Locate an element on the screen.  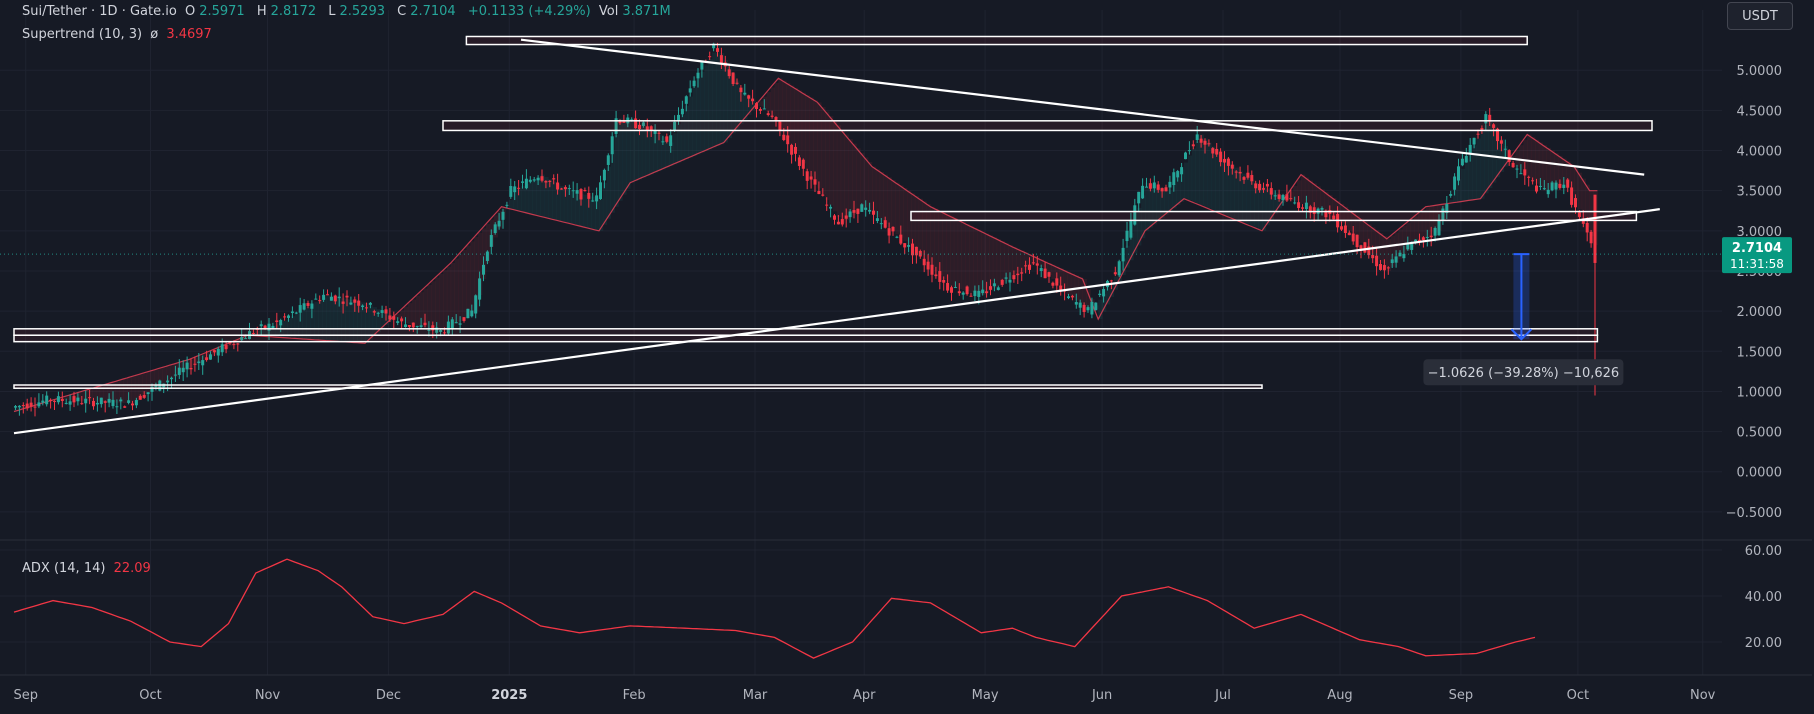
adx-value: 22.09 is located at coordinates (132, 568).